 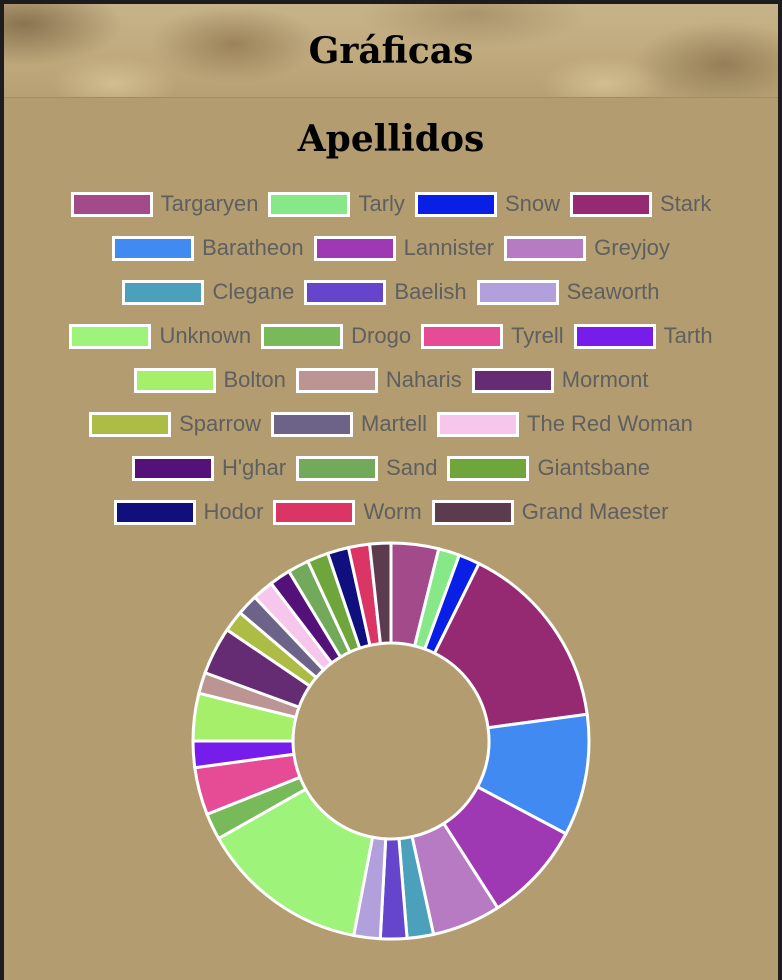 What do you see at coordinates (632, 247) in the screenshot?
I see `legend-label: Greyjoy` at bounding box center [632, 247].